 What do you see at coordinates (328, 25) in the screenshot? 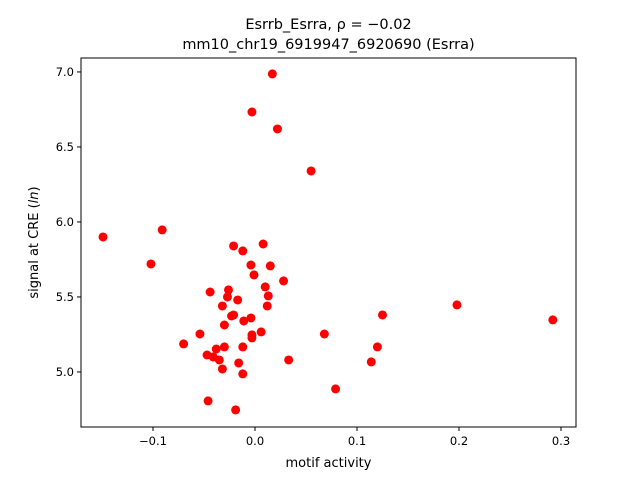
I see `chart-title: Esrrb_Esrra, ρ = −0.02` at bounding box center [328, 25].